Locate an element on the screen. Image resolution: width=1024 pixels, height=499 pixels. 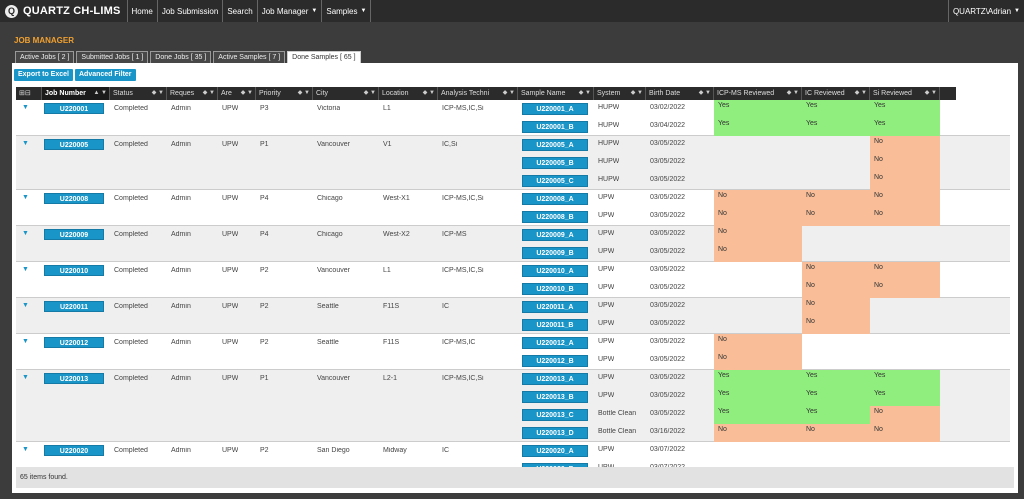
tab-1: Submitted Jobs [ 1 ] is located at coordinates (112, 57).